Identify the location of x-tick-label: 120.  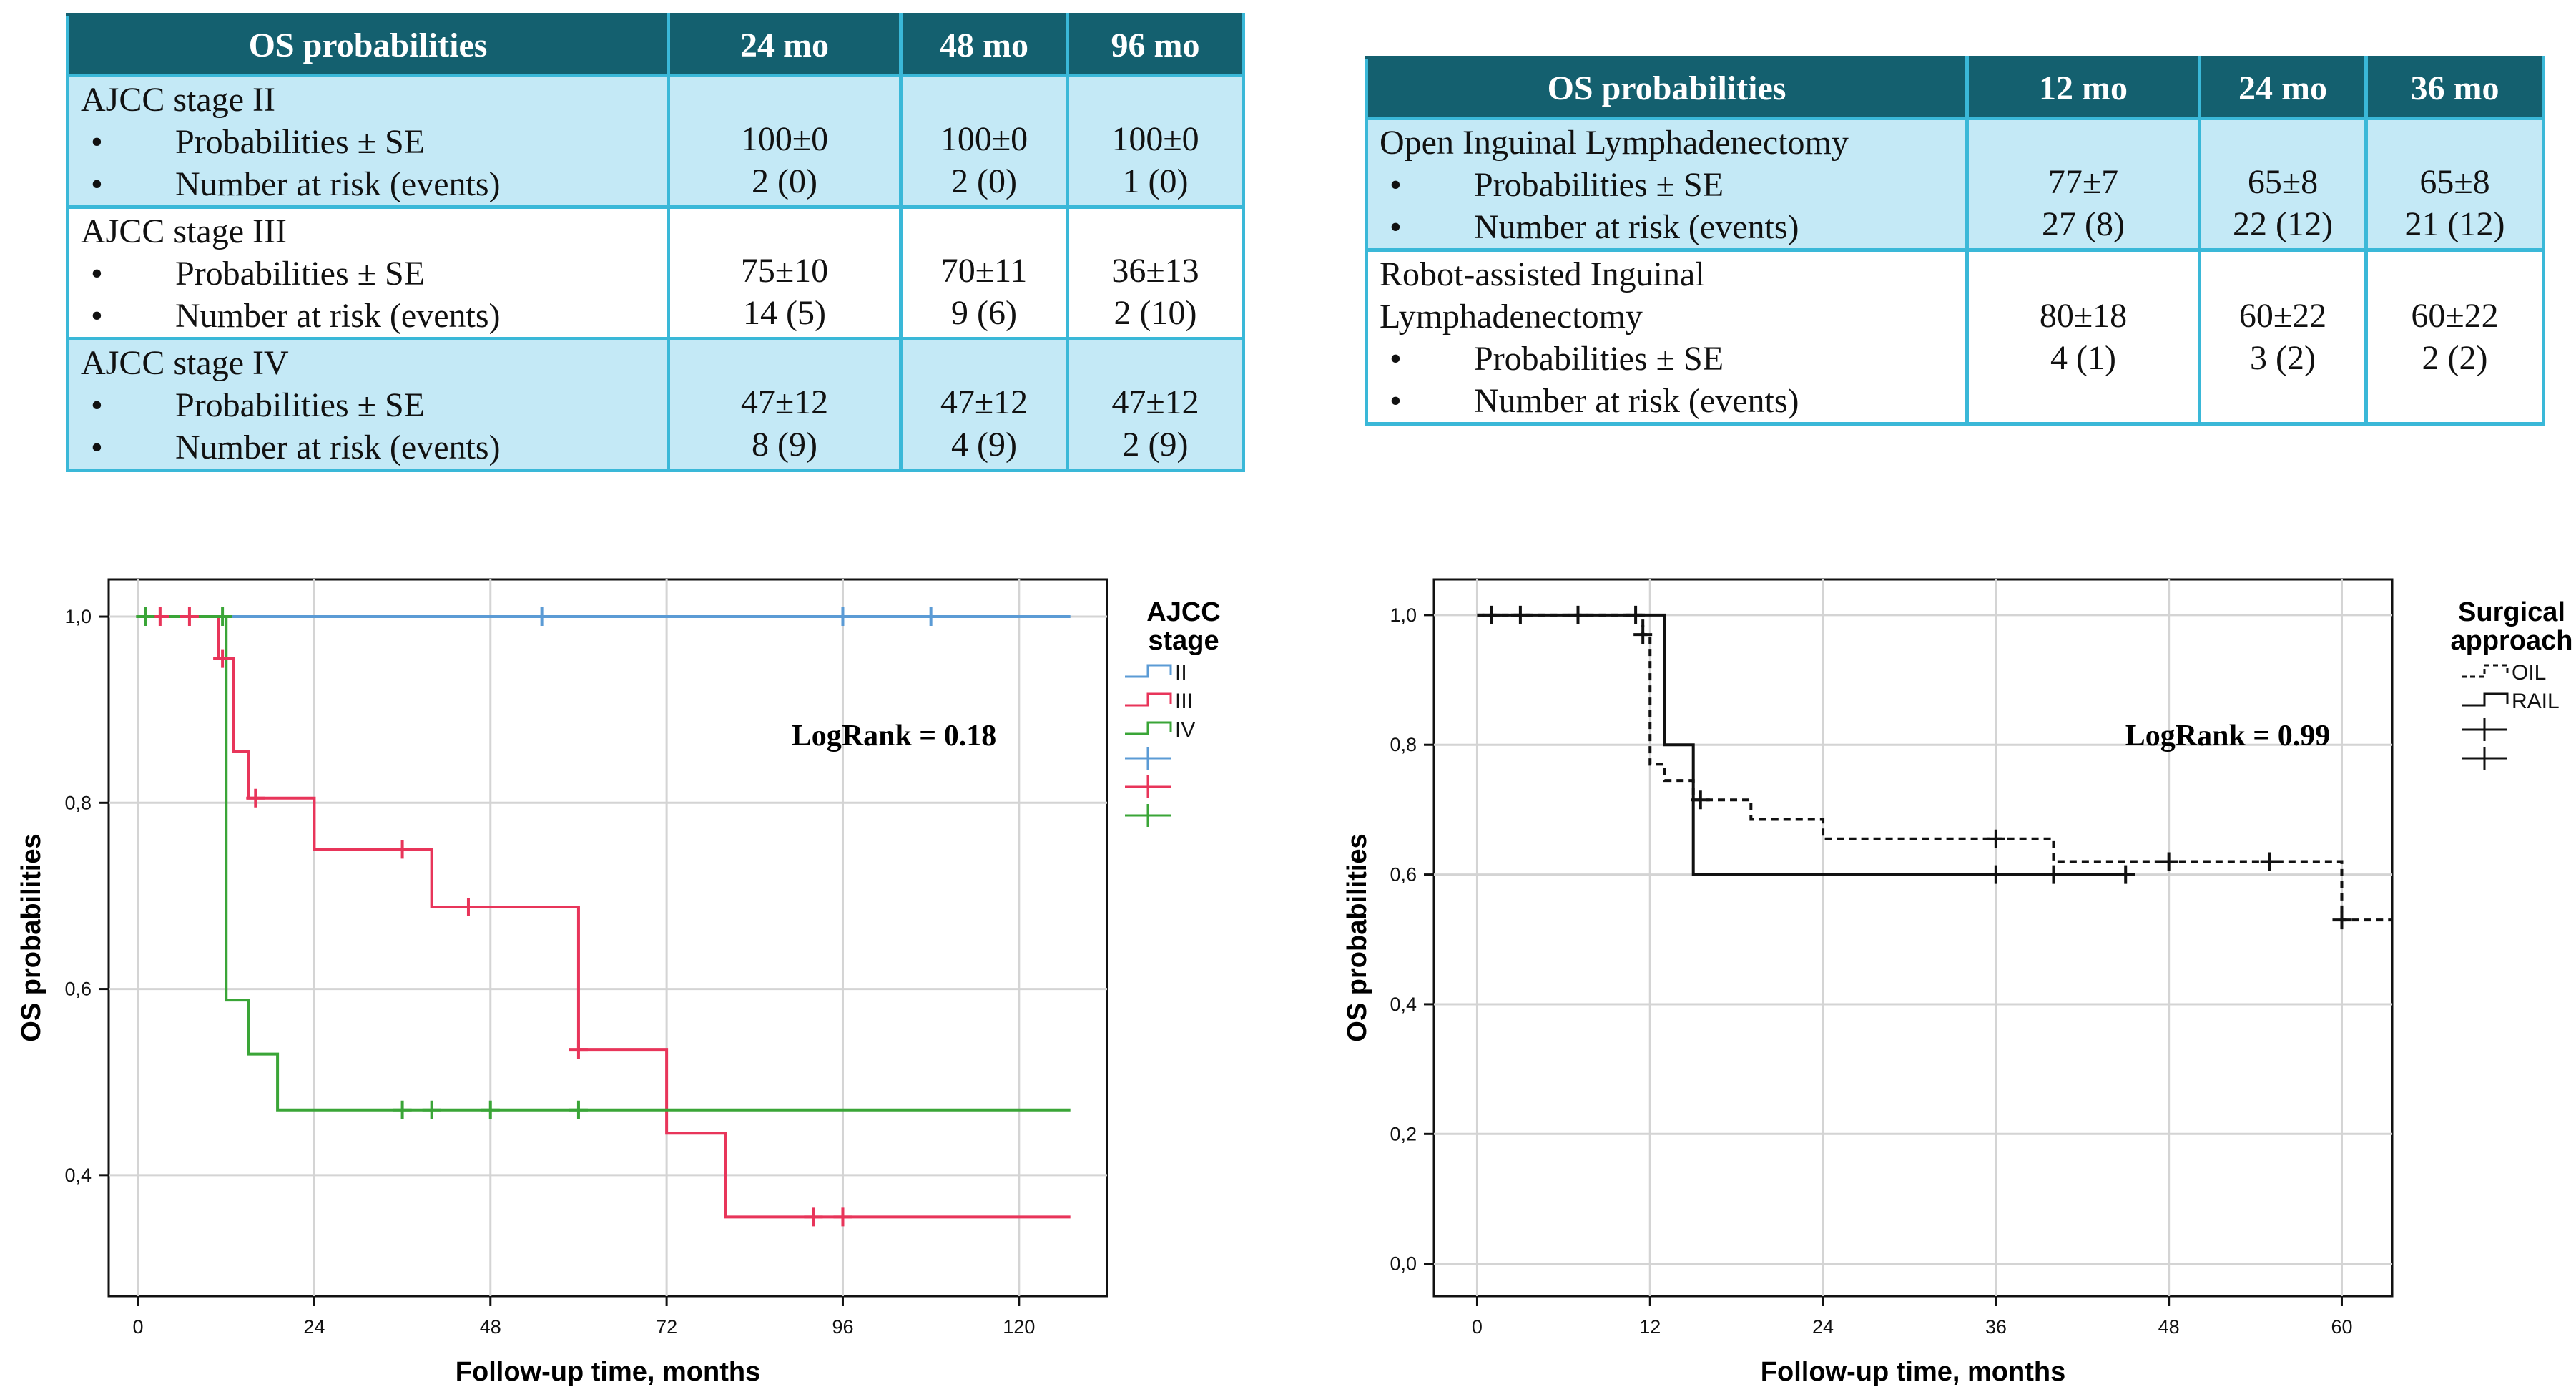
(1019, 1327).